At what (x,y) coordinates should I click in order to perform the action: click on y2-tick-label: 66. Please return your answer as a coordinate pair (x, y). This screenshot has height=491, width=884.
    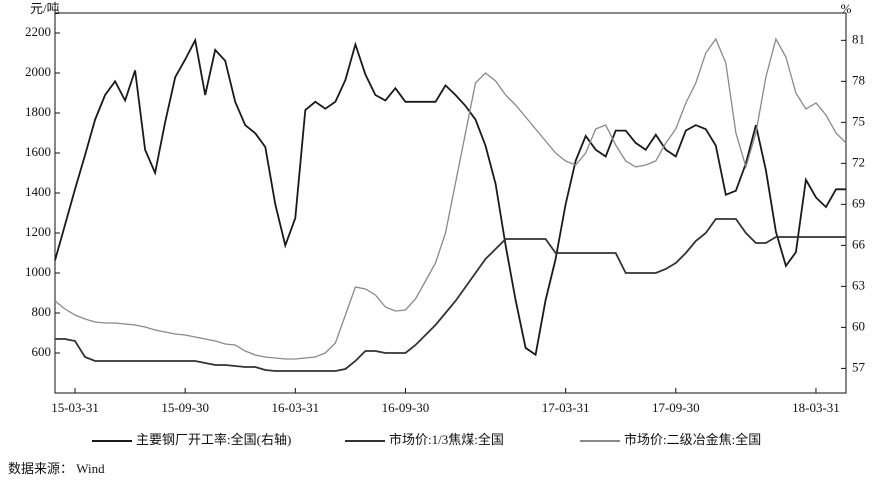
    Looking at the image, I should click on (859, 243).